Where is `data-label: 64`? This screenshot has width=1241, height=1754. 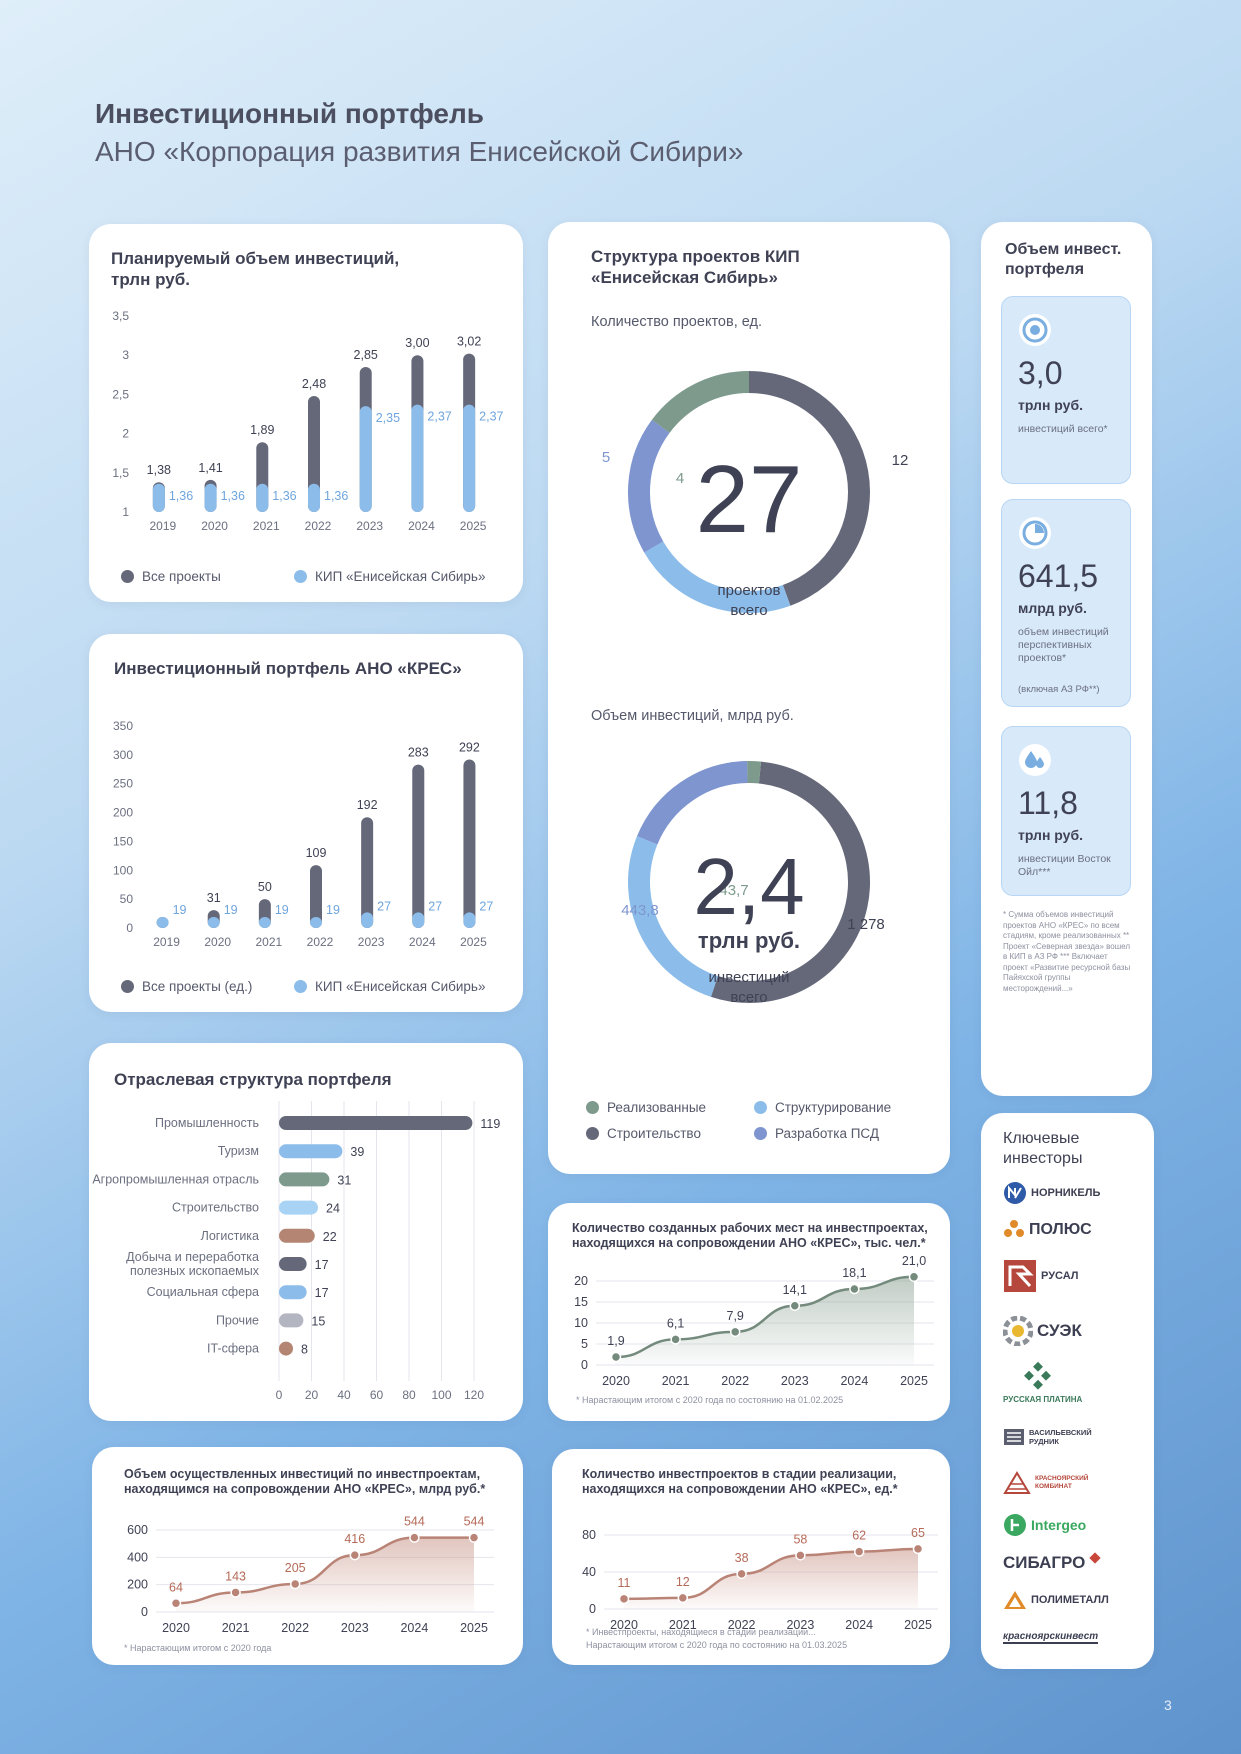
data-label: 64 is located at coordinates (176, 1587).